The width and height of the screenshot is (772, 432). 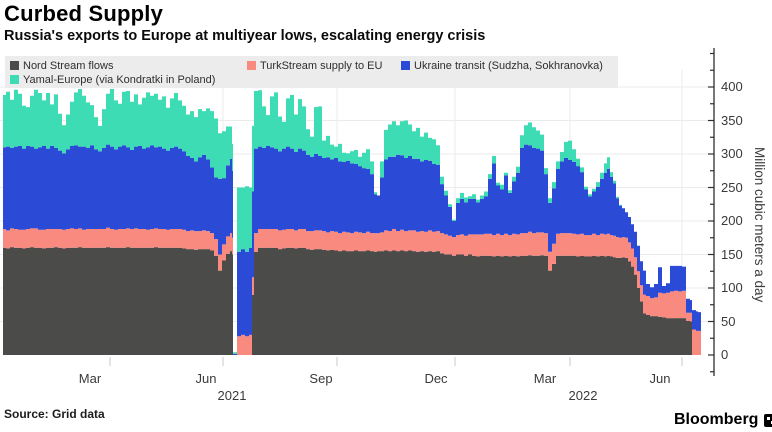 I want to click on page-title: Curbed Supply, so click(x=84, y=13).